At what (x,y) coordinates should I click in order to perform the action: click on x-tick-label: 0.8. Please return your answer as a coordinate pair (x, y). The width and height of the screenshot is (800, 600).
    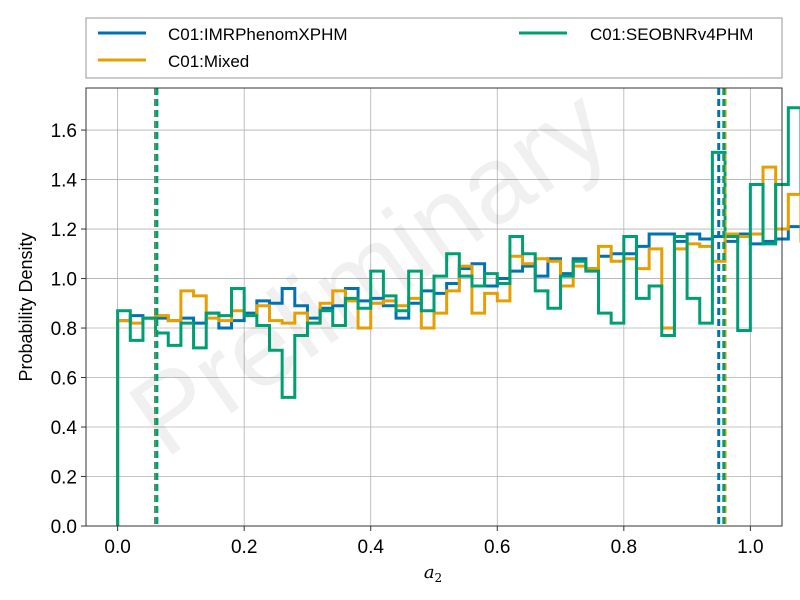
    Looking at the image, I should click on (624, 547).